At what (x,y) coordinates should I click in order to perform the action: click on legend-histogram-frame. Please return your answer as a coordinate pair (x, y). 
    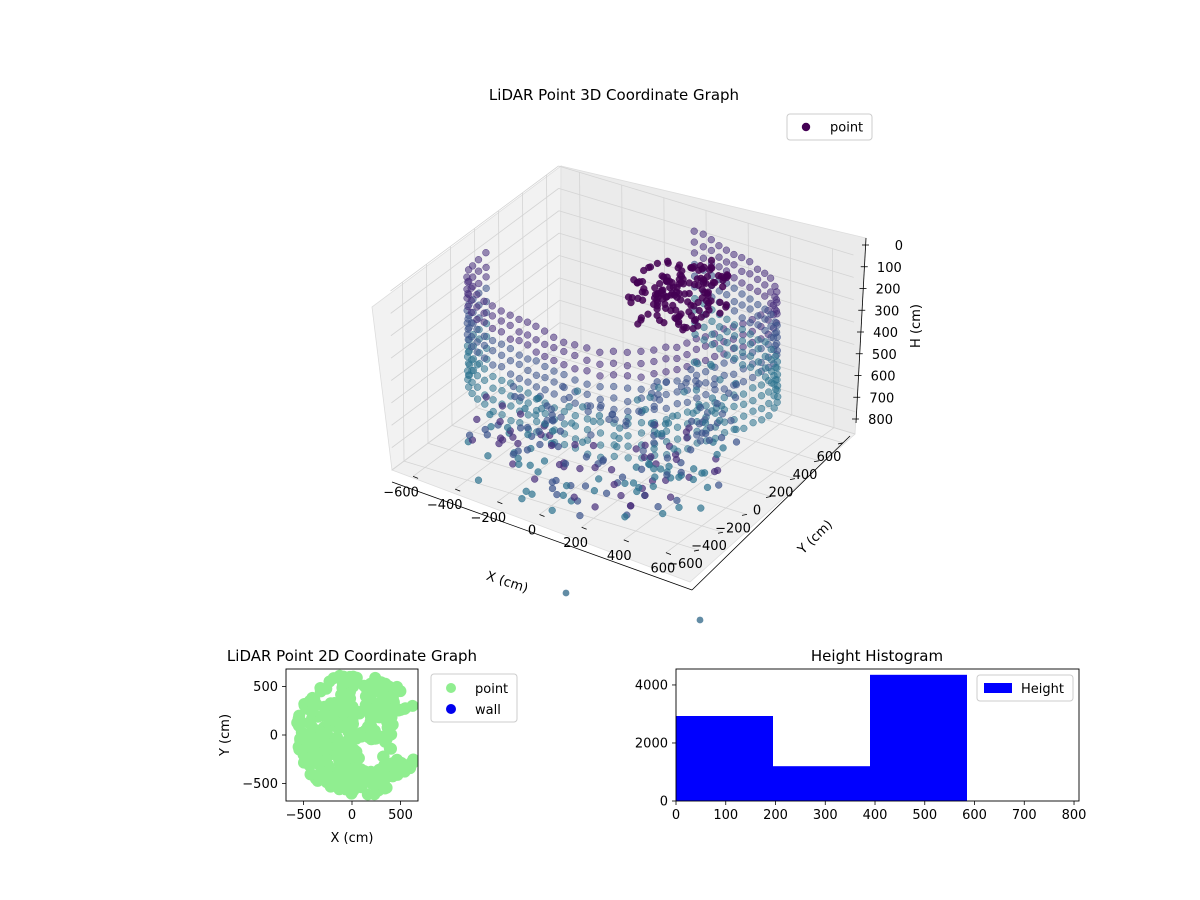
    Looking at the image, I should click on (1025, 688).